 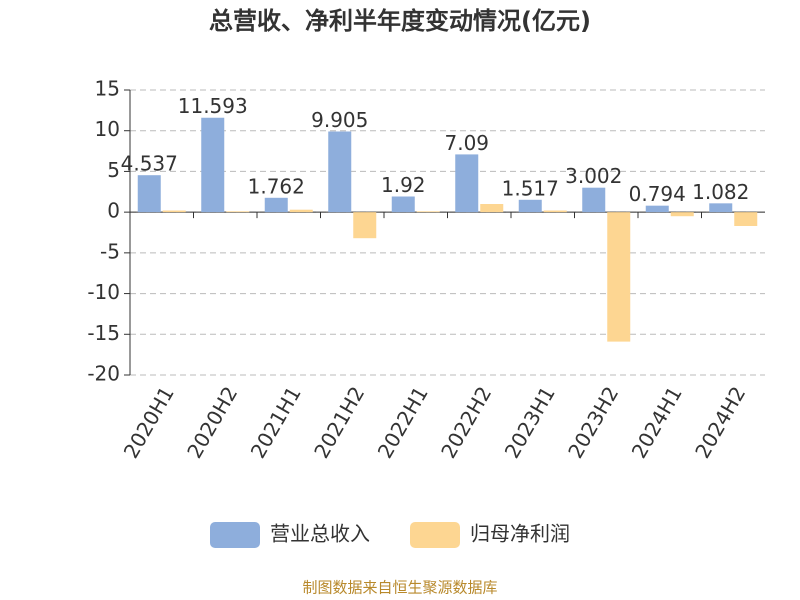 I want to click on data-label: 4.537, so click(x=149, y=164).